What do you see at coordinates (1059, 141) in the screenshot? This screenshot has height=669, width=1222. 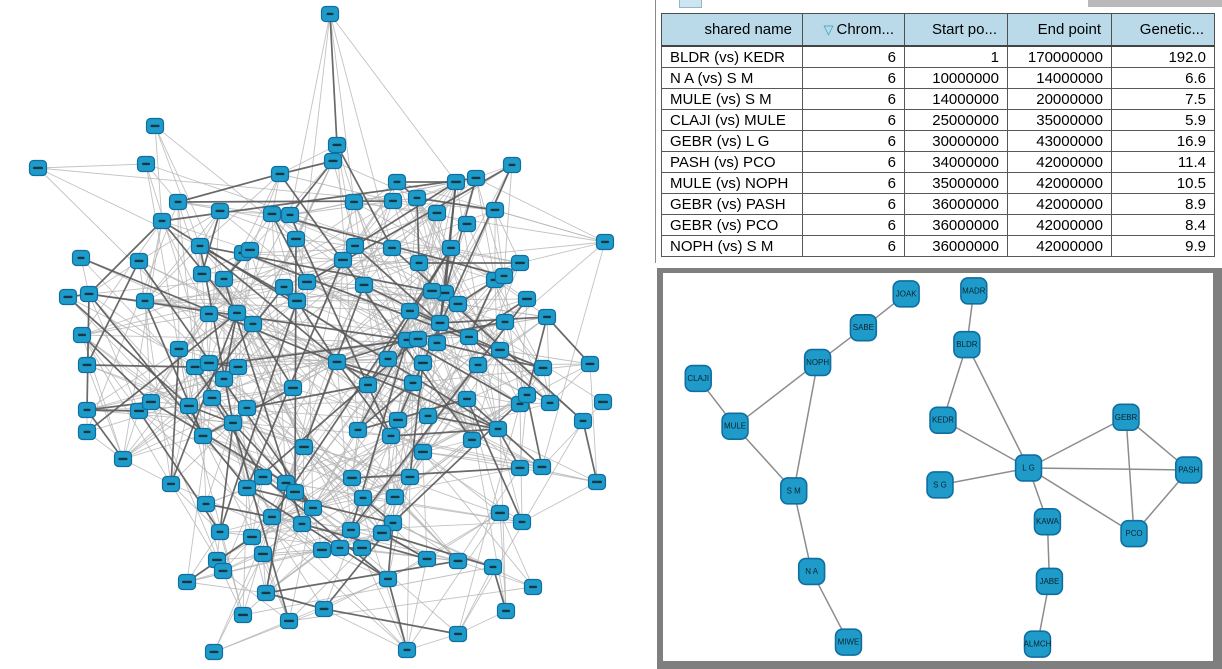 I see `cell-value: 43000000` at bounding box center [1059, 141].